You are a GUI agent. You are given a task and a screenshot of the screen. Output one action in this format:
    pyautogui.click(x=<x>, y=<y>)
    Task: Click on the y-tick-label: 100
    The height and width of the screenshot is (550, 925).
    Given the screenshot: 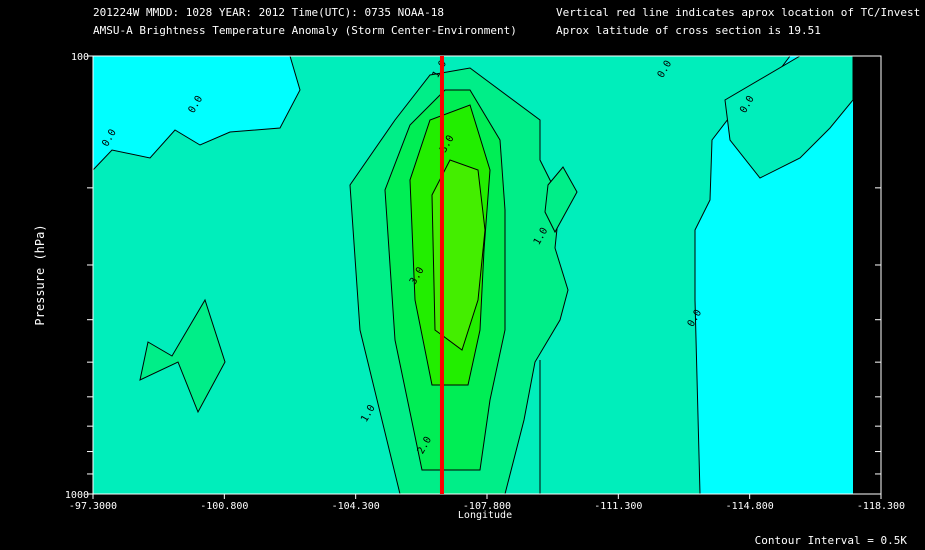 What is the action you would take?
    pyautogui.click(x=80, y=57)
    